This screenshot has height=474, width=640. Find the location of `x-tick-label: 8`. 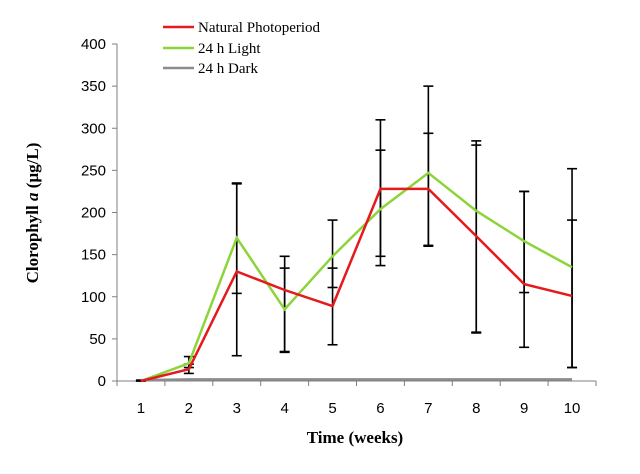

x-tick-label: 8 is located at coordinates (476, 408).